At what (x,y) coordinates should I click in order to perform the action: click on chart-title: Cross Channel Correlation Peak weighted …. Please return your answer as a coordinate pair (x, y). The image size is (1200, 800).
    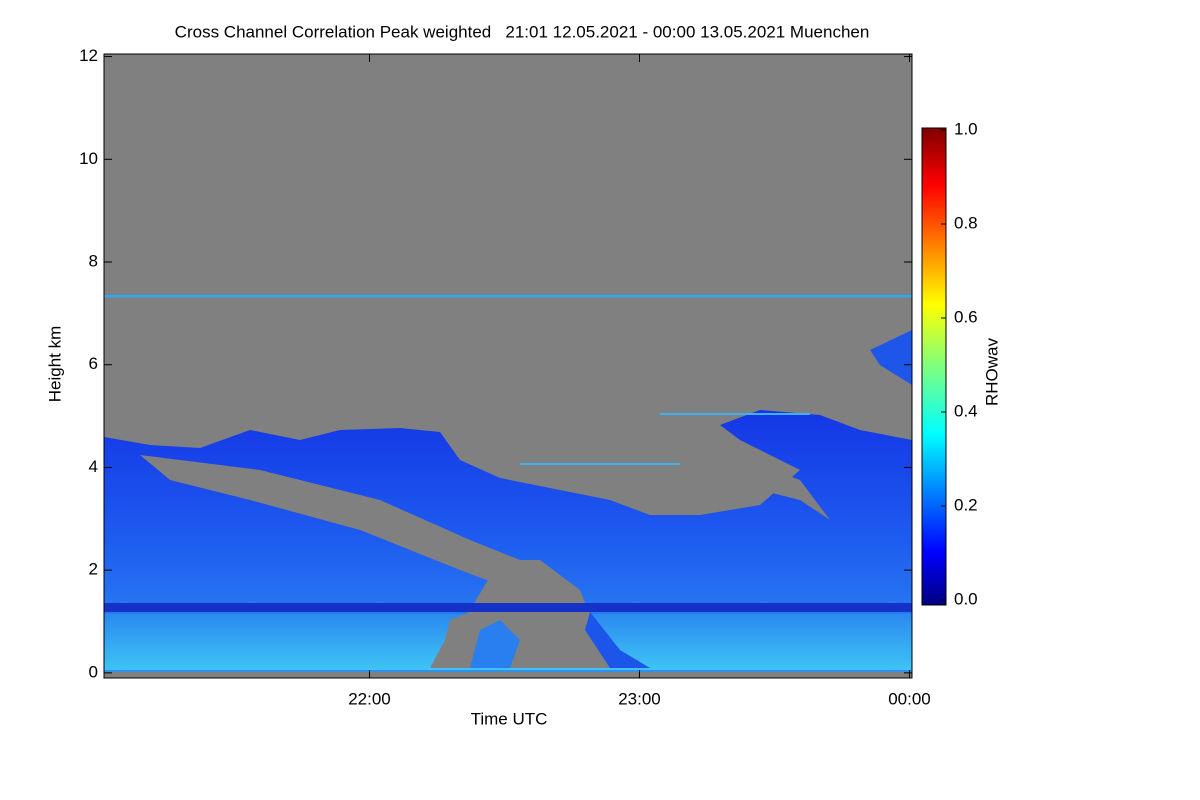
    Looking at the image, I should click on (522, 31).